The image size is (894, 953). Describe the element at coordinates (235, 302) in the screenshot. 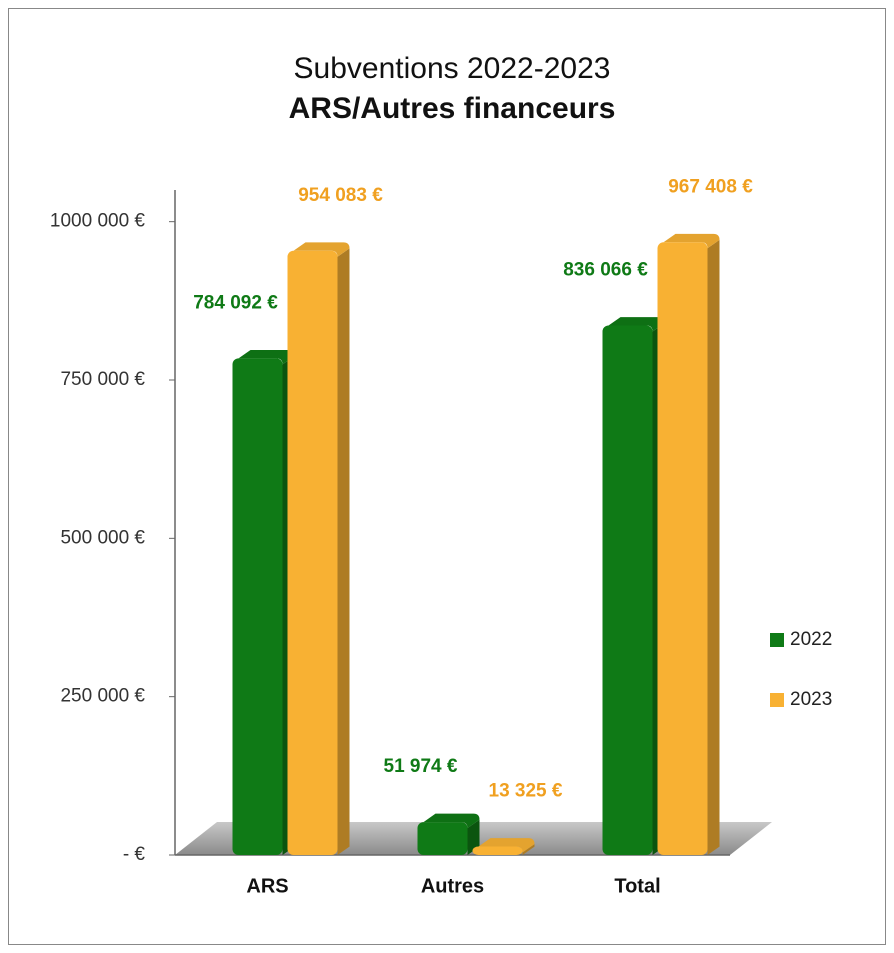

I see `value-label: 784 092 €` at that location.